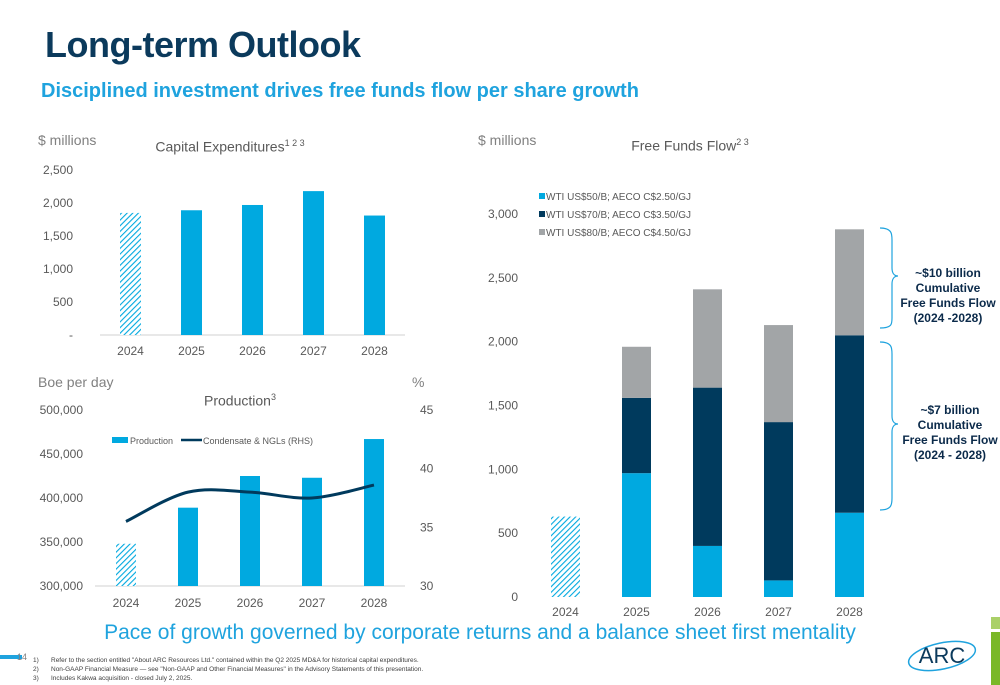 This screenshot has width=1000, height=685. Describe the element at coordinates (684, 145) in the screenshot. I see `ffo-title-text: Free Funds Flow` at that location.